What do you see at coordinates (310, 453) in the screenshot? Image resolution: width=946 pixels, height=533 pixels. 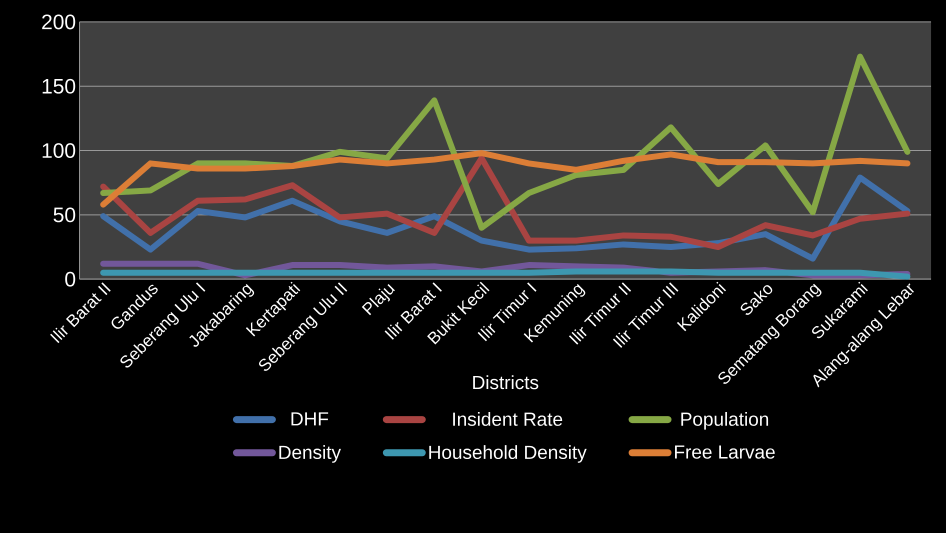 I see `legend-label: Density` at bounding box center [310, 453].